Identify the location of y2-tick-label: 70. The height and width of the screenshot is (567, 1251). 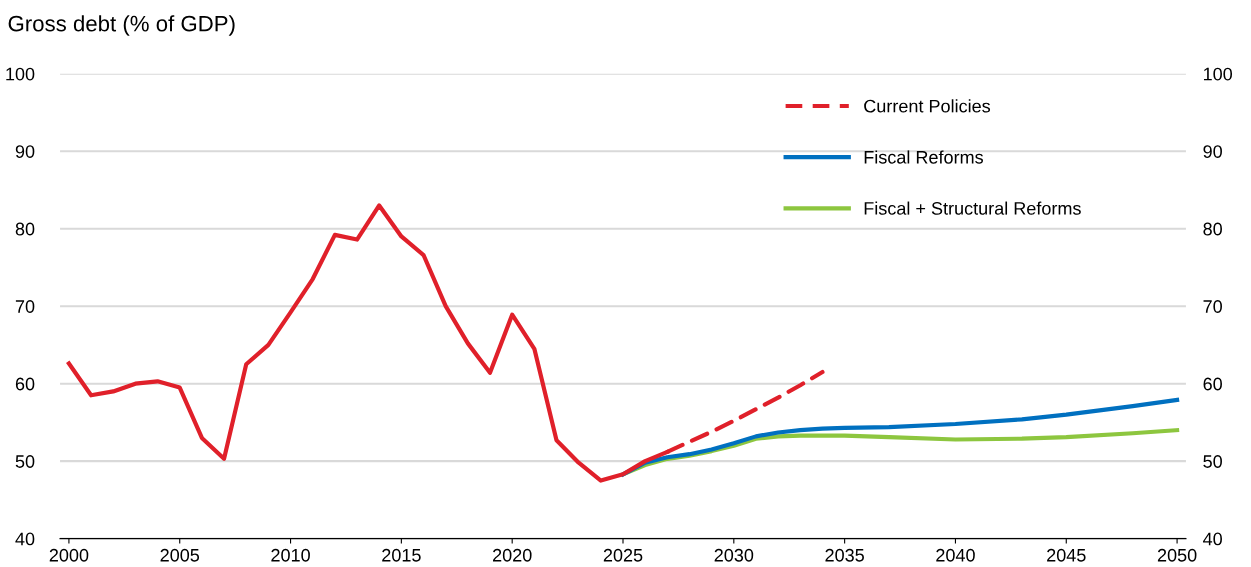
(1212, 306).